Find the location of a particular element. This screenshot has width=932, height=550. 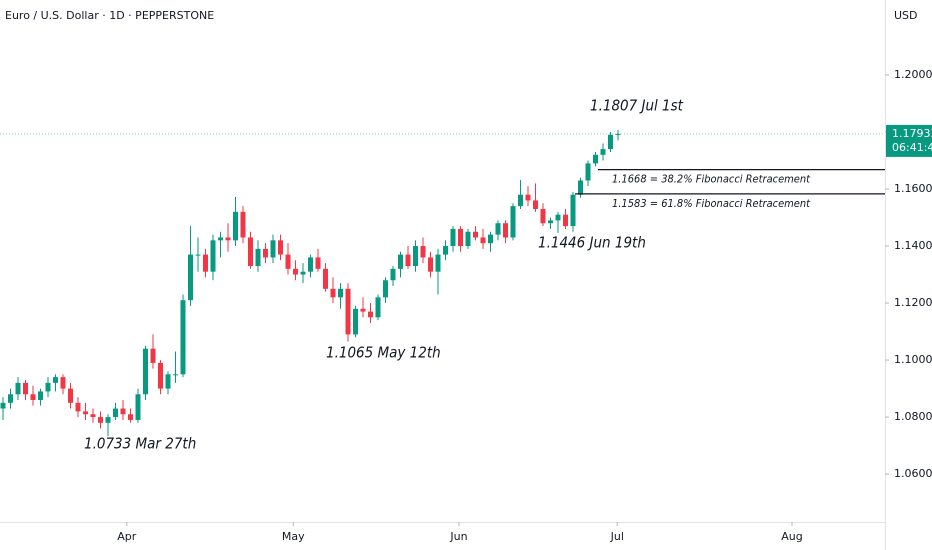

annotation: 1.1065 May 12th is located at coordinates (383, 353).